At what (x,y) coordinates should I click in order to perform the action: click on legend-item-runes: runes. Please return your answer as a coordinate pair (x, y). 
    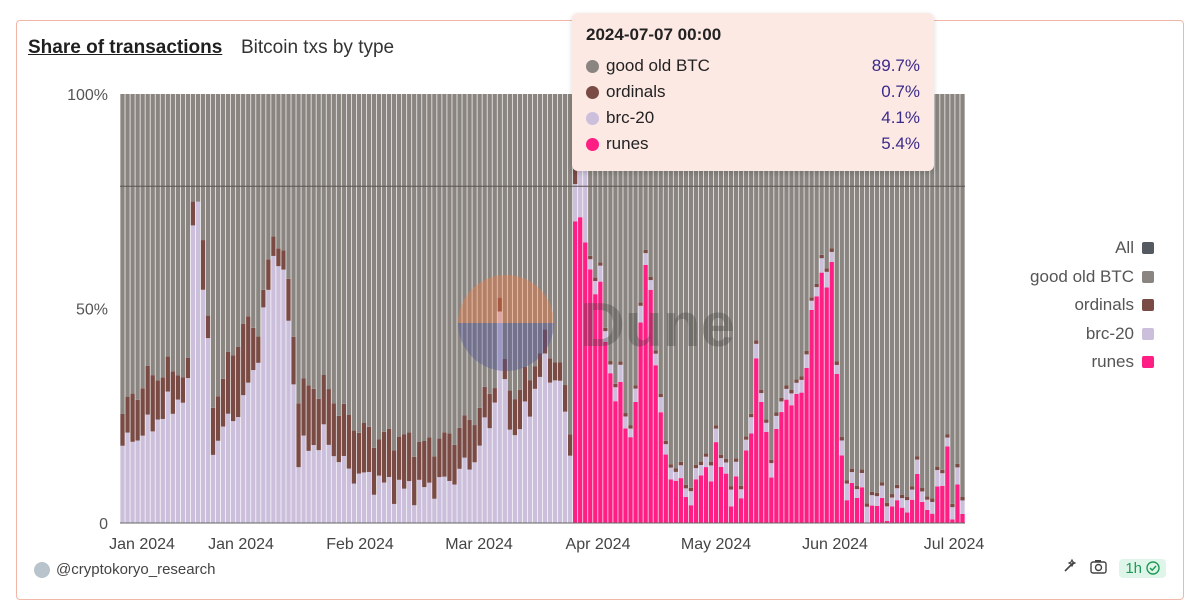
    Looking at the image, I should click on (1092, 362).